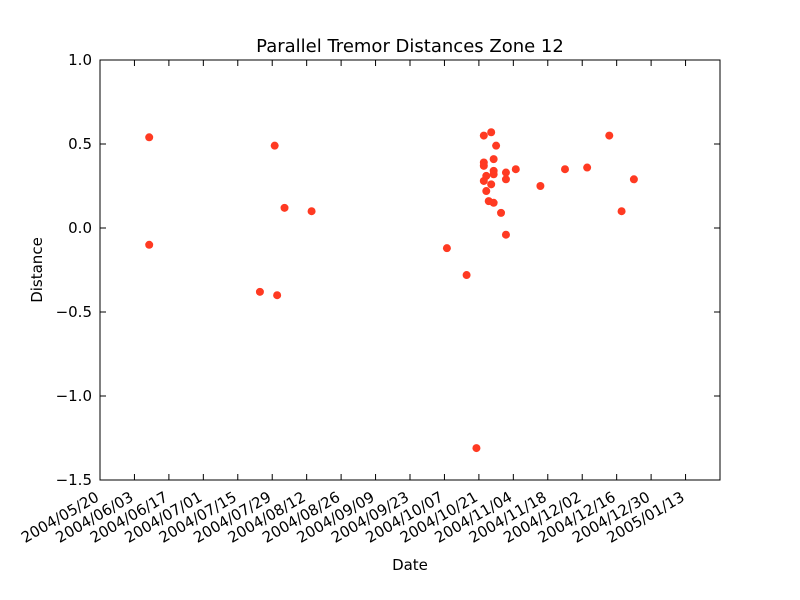 This screenshot has height=600, width=800. I want to click on y-tick-label: −0.5, so click(74, 312).